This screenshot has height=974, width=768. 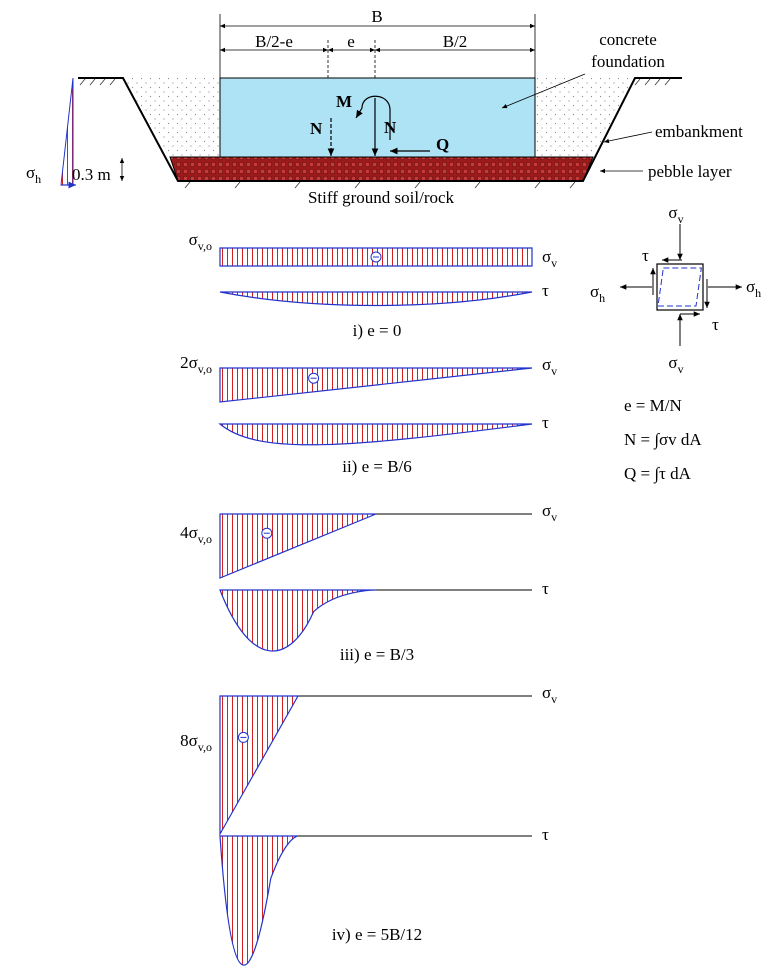 What do you see at coordinates (200, 241) in the screenshot?
I see `sigma-max-label: σv,o` at bounding box center [200, 241].